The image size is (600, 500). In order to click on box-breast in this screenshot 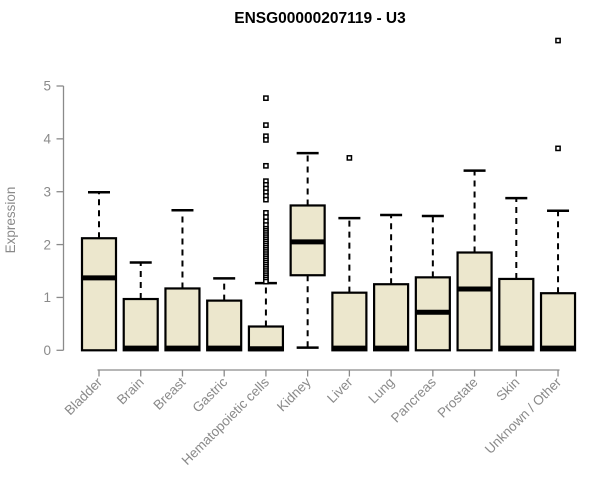, I will do `click(182, 280)`.